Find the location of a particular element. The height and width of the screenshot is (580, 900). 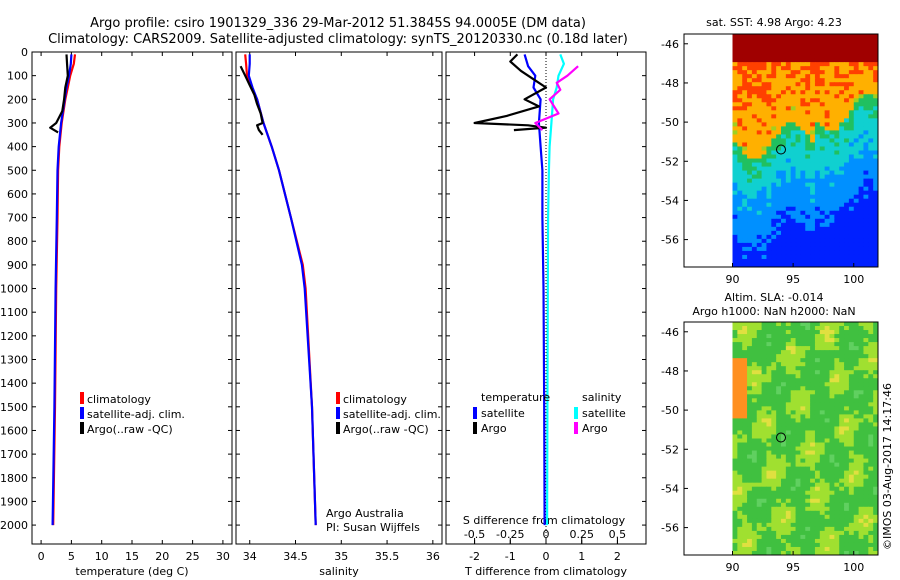

y-tick-label: 500 is located at coordinates (17, 170).